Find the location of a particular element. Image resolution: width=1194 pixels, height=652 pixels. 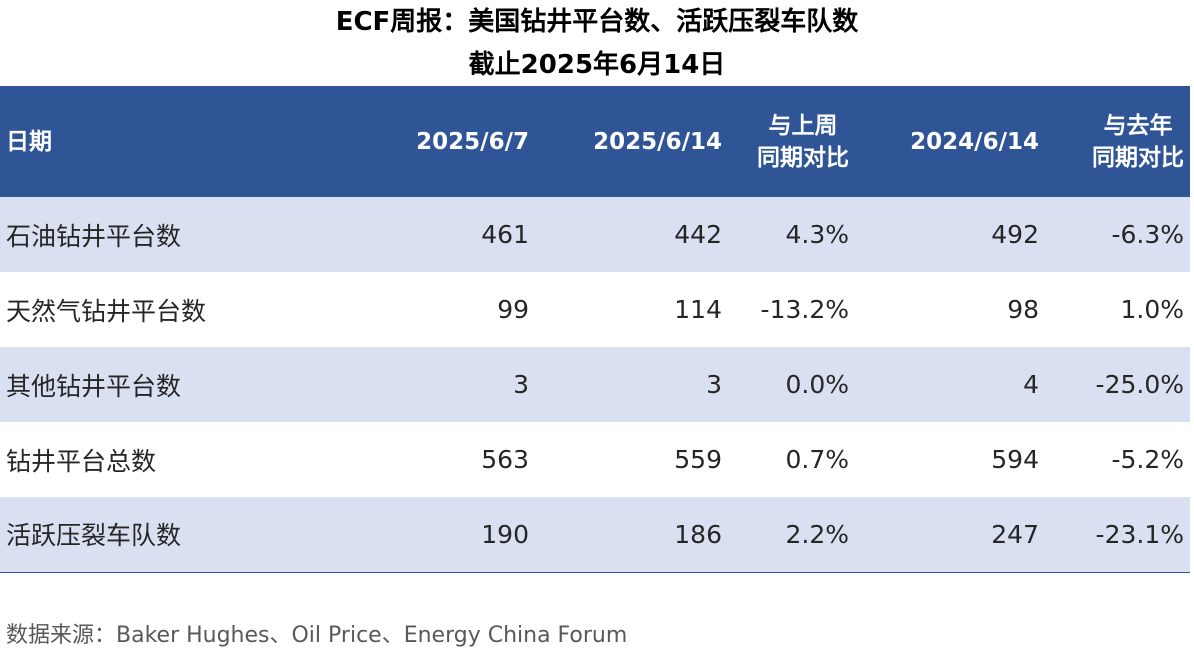

table-row: 活跃压裂车队数 190 186 2.2% 247 -23.1% is located at coordinates (595, 534).